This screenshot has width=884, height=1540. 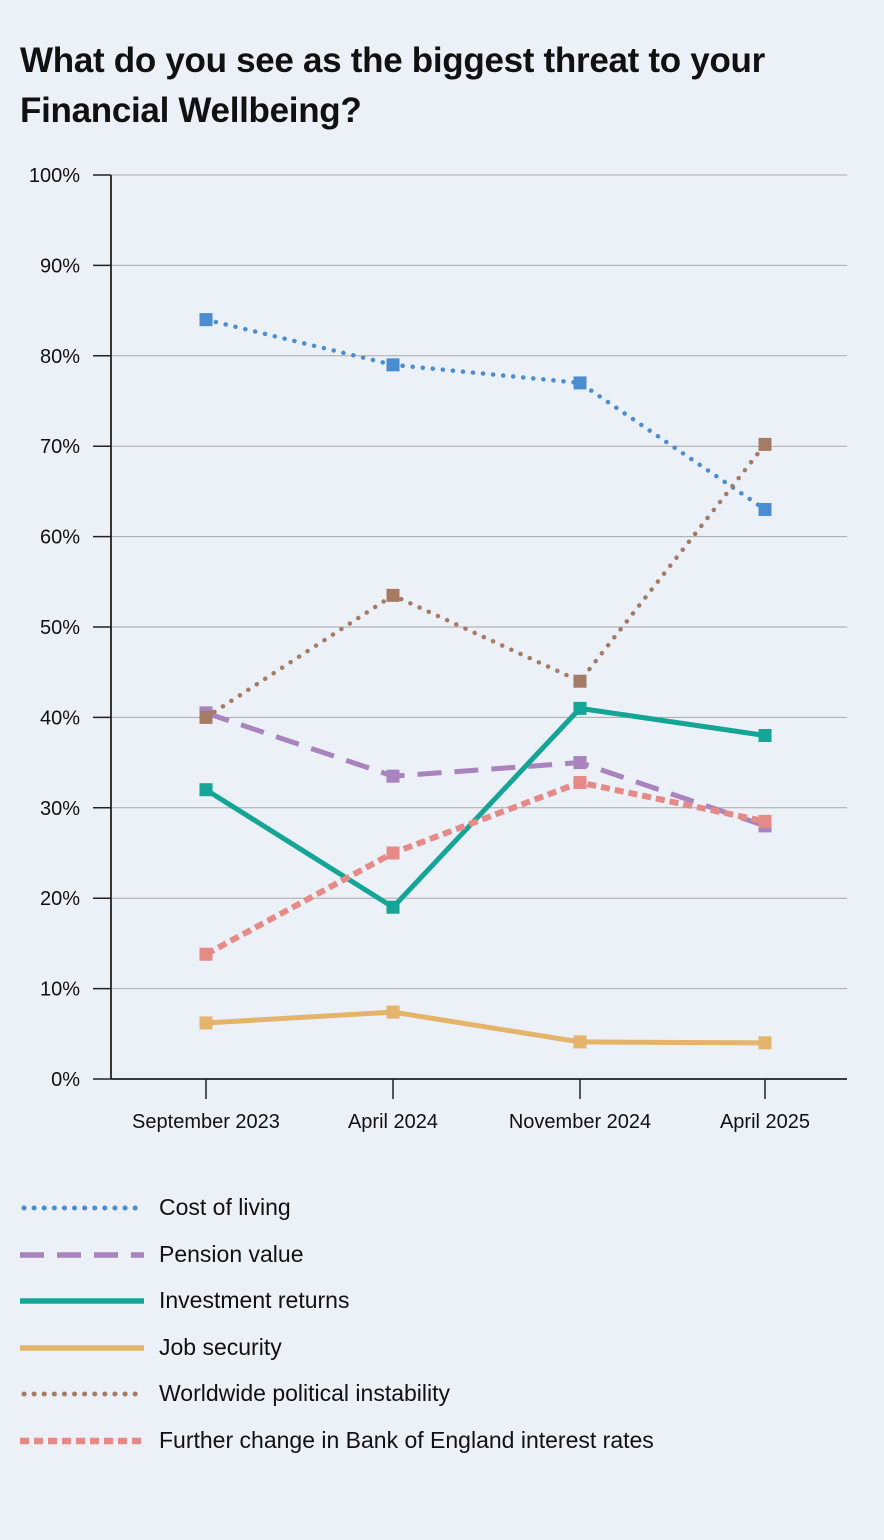 I want to click on y-tick-label: 90%, so click(x=60, y=266).